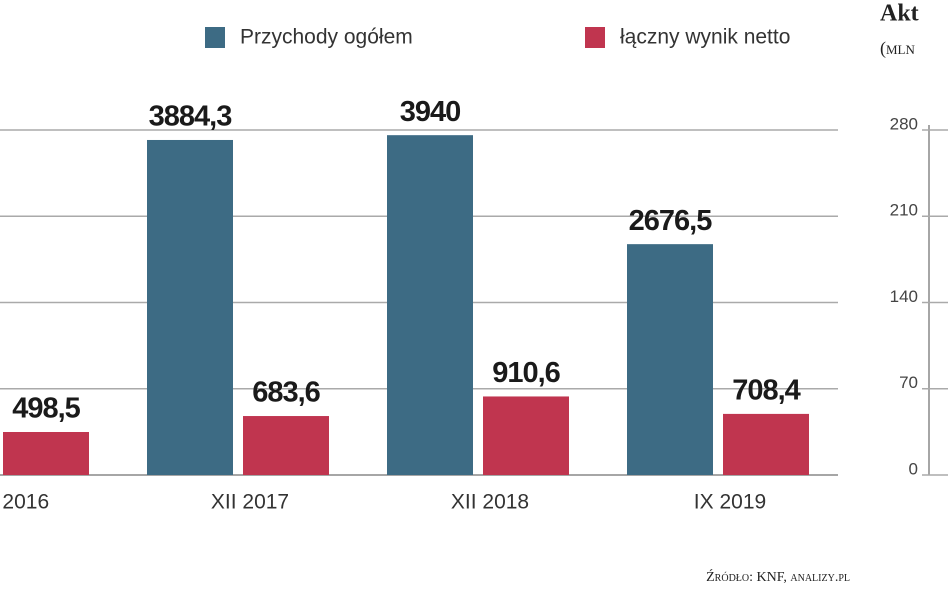 This screenshot has width=948, height=593. Describe the element at coordinates (730, 502) in the screenshot. I see `x-tick-label: IX 2019` at that location.